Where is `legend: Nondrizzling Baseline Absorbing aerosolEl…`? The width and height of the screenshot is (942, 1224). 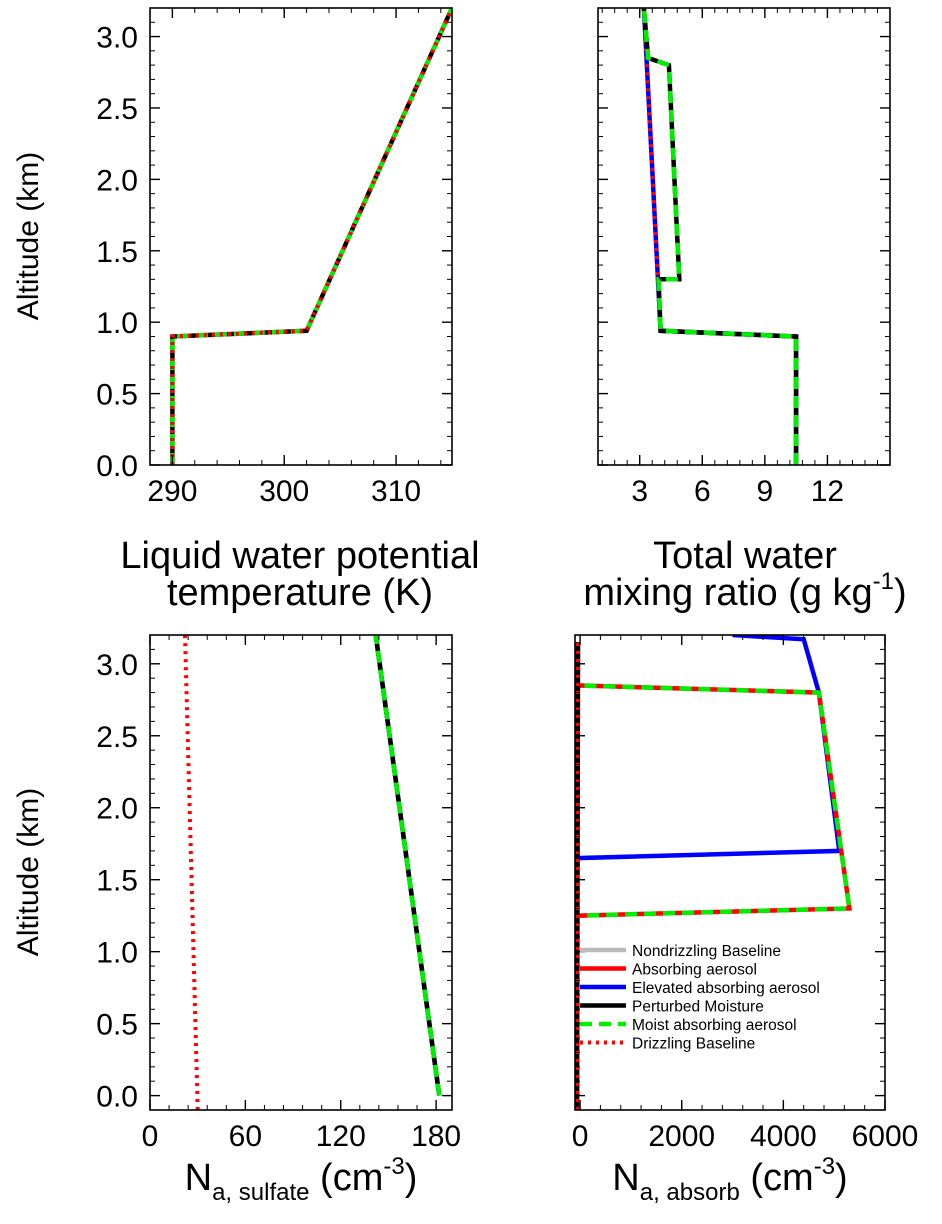 legend: Nondrizzling Baseline Absorbing aerosolEl… is located at coordinates (700, 998).